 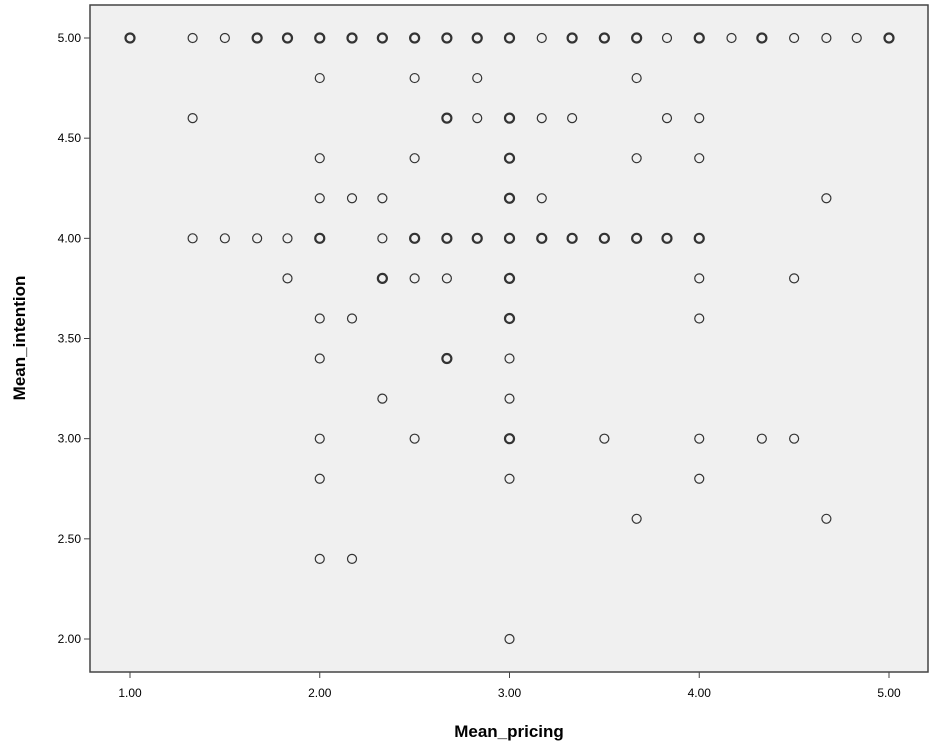 I want to click on x-axis-ticks: 1.00 2.00 3.00 4.00 5.00, so click(x=509, y=686).